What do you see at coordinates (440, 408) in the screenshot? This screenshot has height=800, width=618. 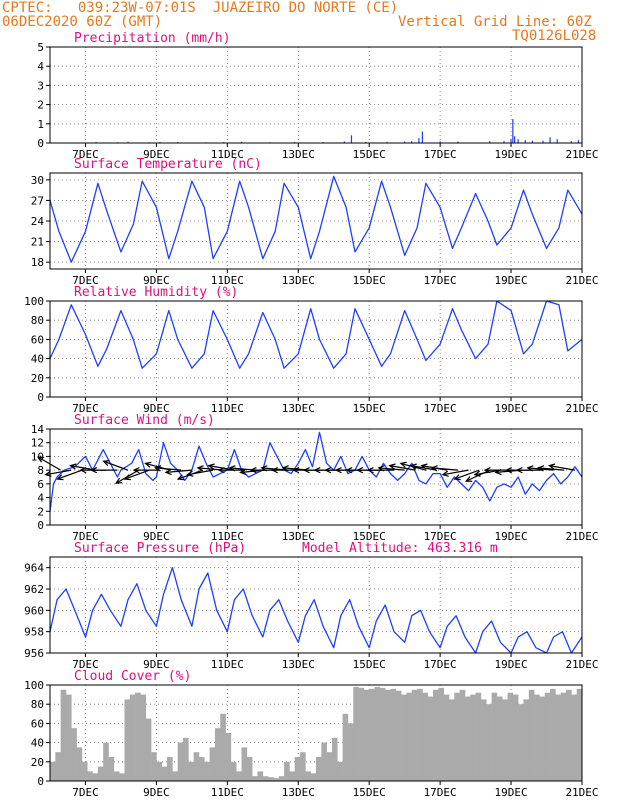 I see `humidity-xtick-label: 17DEC` at bounding box center [440, 408].